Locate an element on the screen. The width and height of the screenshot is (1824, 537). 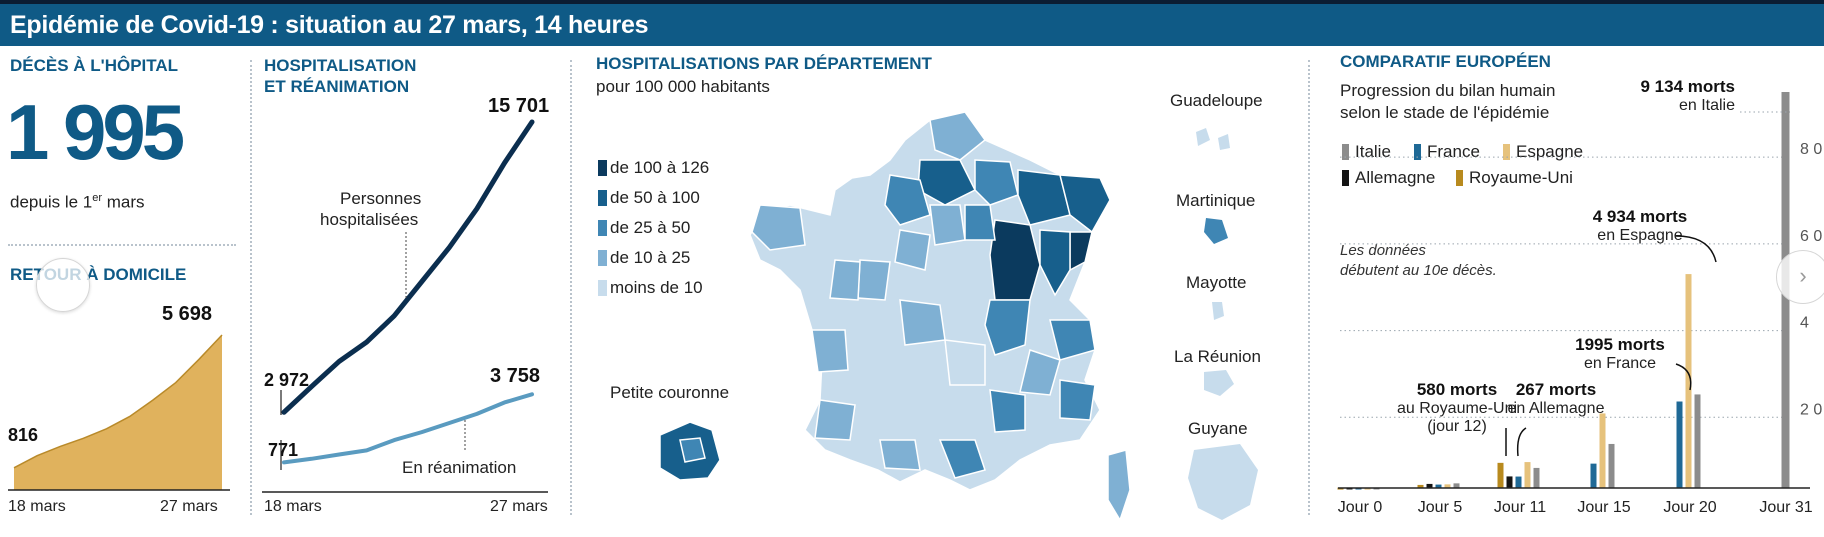
map-legend-label: de 50 à 100 is located at coordinates (655, 197).